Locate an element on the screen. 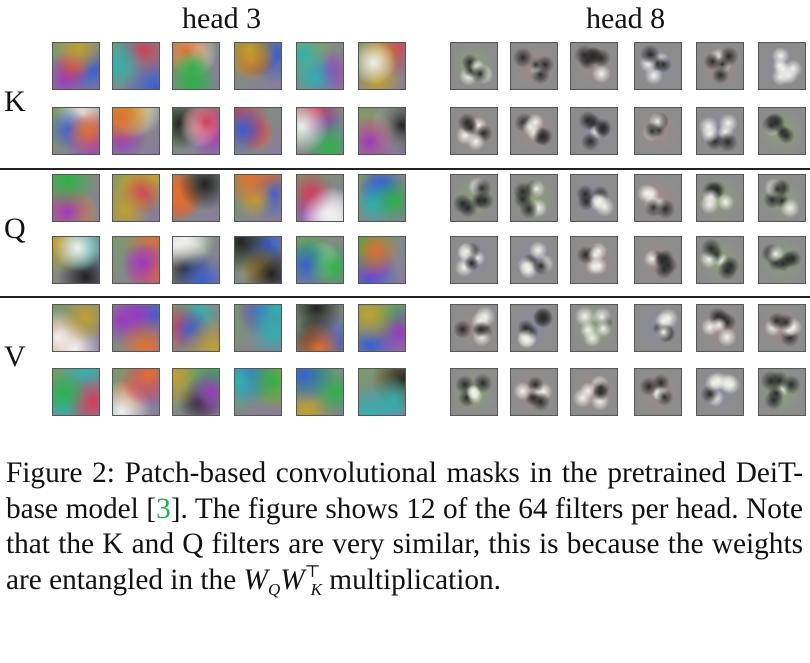 Image resolution: width=810 pixels, height=663 pixels. row-label-v: V is located at coordinates (15, 356).